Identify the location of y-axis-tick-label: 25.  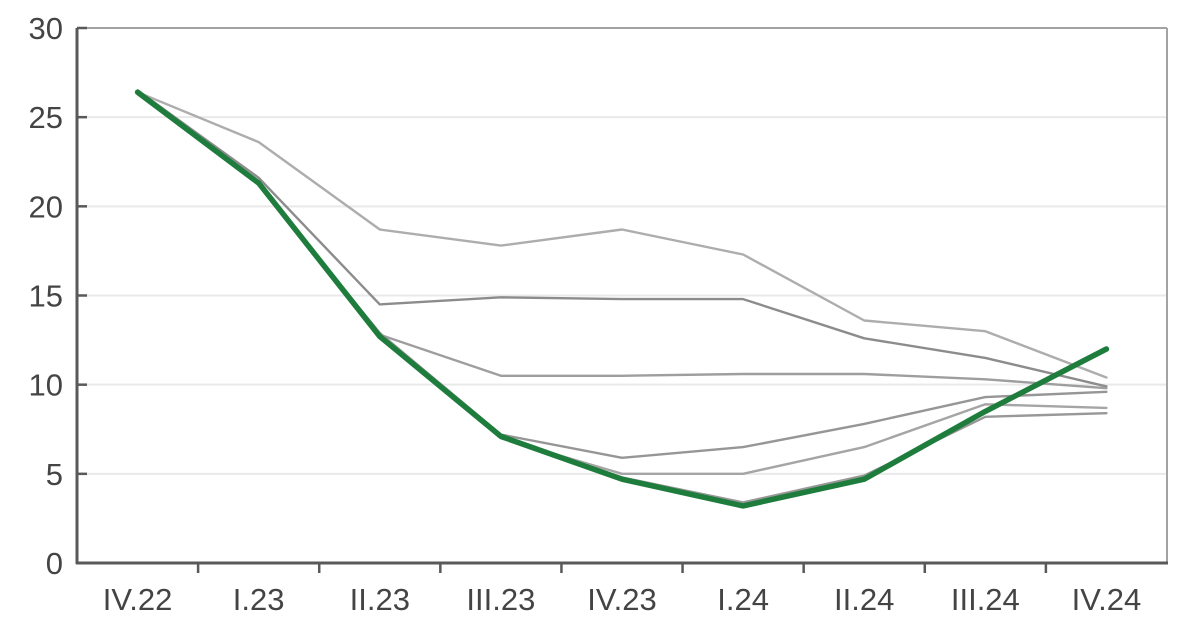
(46, 117).